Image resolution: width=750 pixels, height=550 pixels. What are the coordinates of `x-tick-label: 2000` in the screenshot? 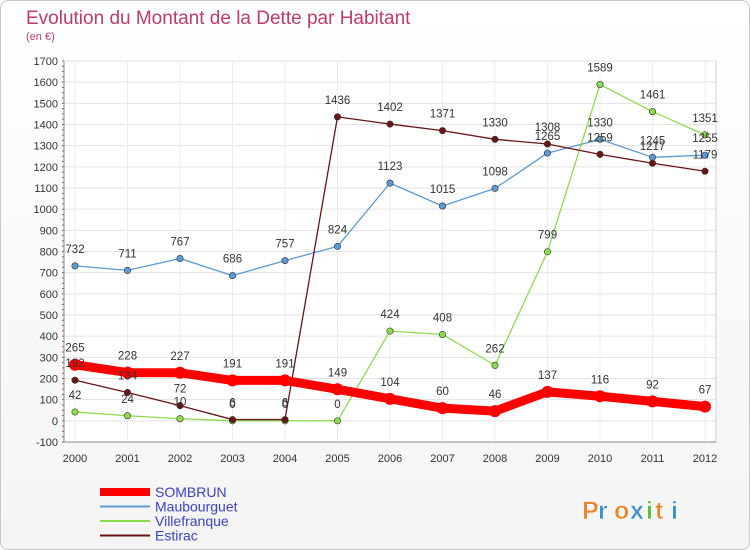 It's located at (75, 459).